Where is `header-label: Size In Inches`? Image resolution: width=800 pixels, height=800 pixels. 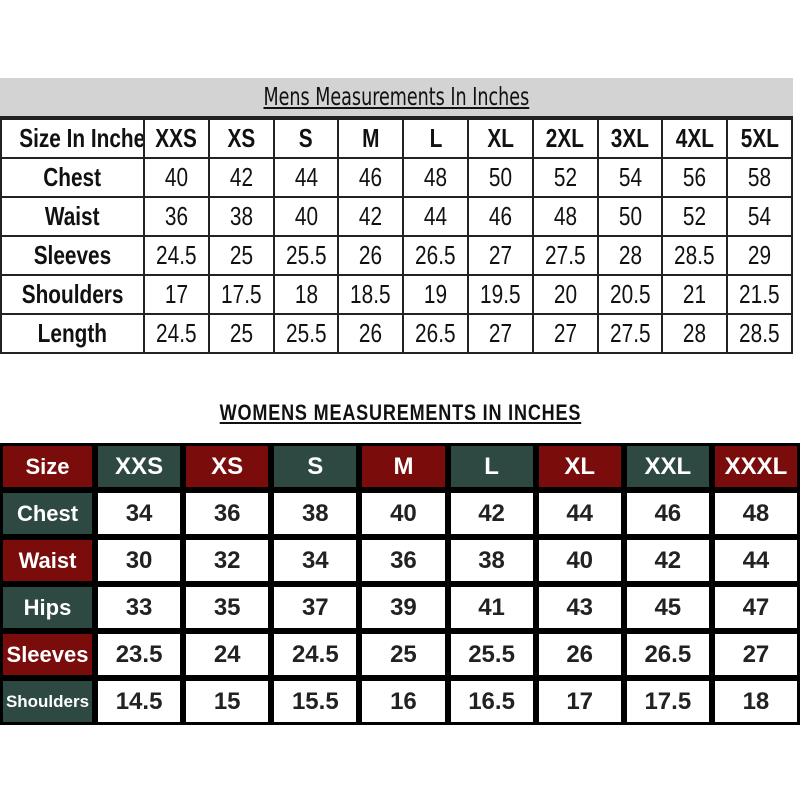
header-label: Size In Inches is located at coordinates (72, 138).